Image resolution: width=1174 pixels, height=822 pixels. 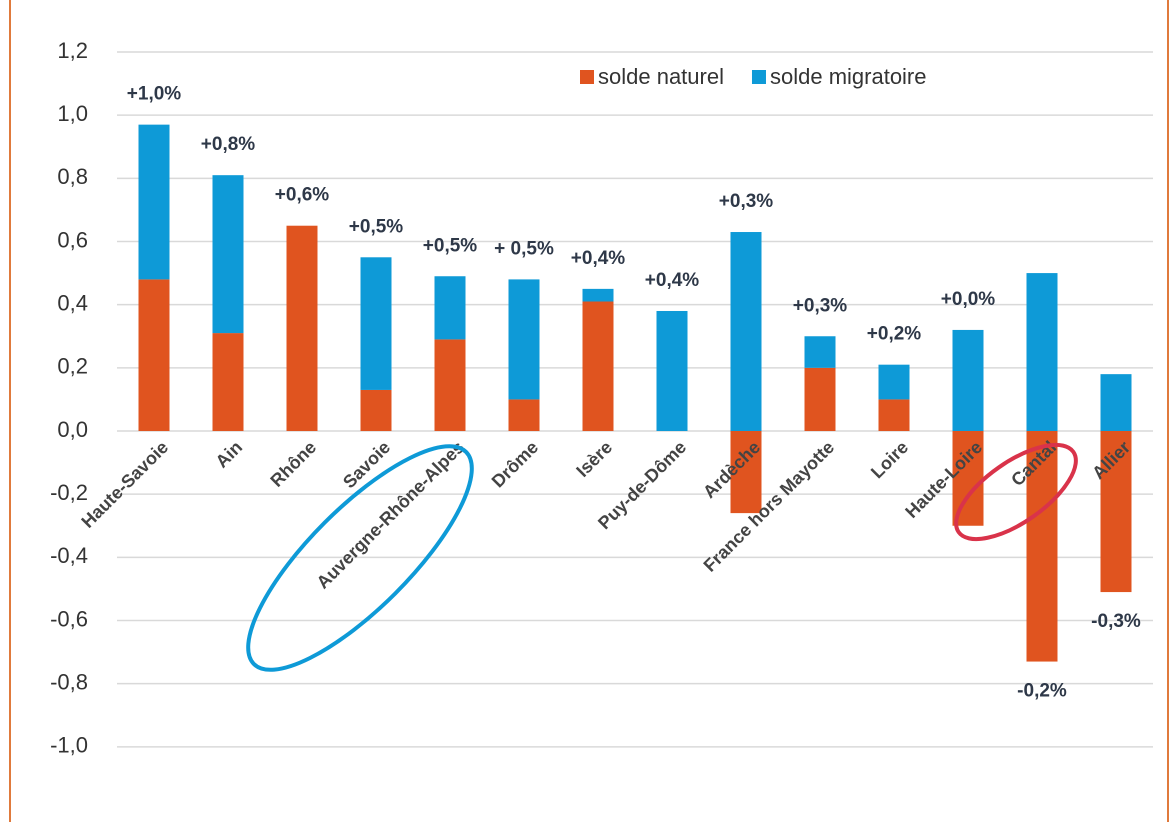 I want to click on x-tick-label: Rhône, so click(x=293, y=464).